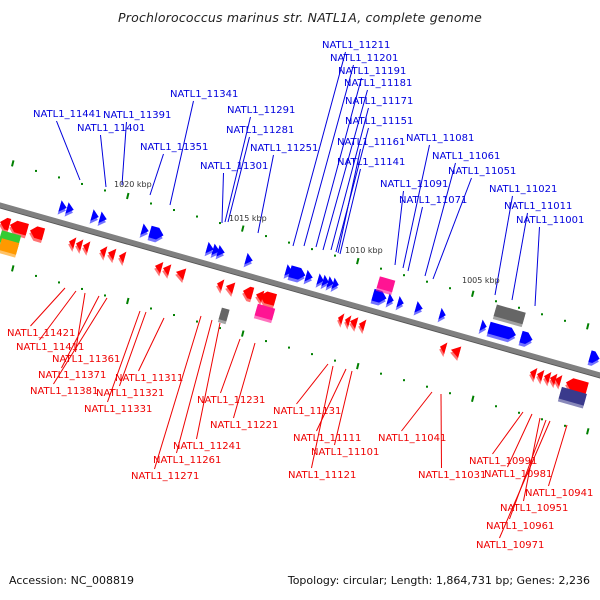  What do you see at coordinates (412, 438) in the screenshot?
I see `reverse-gene-label: NATL1_11041` at bounding box center [412, 438].